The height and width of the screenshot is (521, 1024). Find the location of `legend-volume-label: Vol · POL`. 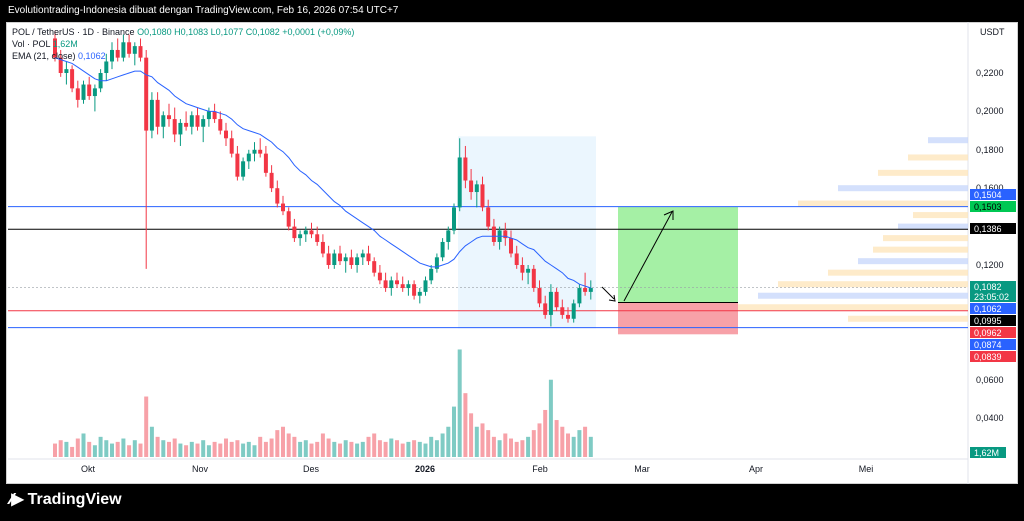

legend-volume-label: Vol · POL is located at coordinates (31, 44).